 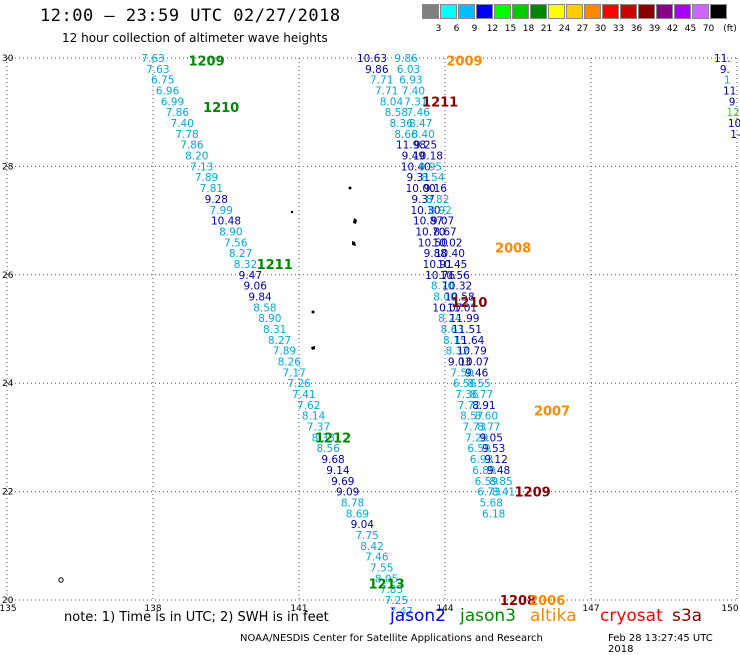 What do you see at coordinates (447, 308) in the screenshot?
I see `wave-height-value: 10.07` at bounding box center [447, 308].